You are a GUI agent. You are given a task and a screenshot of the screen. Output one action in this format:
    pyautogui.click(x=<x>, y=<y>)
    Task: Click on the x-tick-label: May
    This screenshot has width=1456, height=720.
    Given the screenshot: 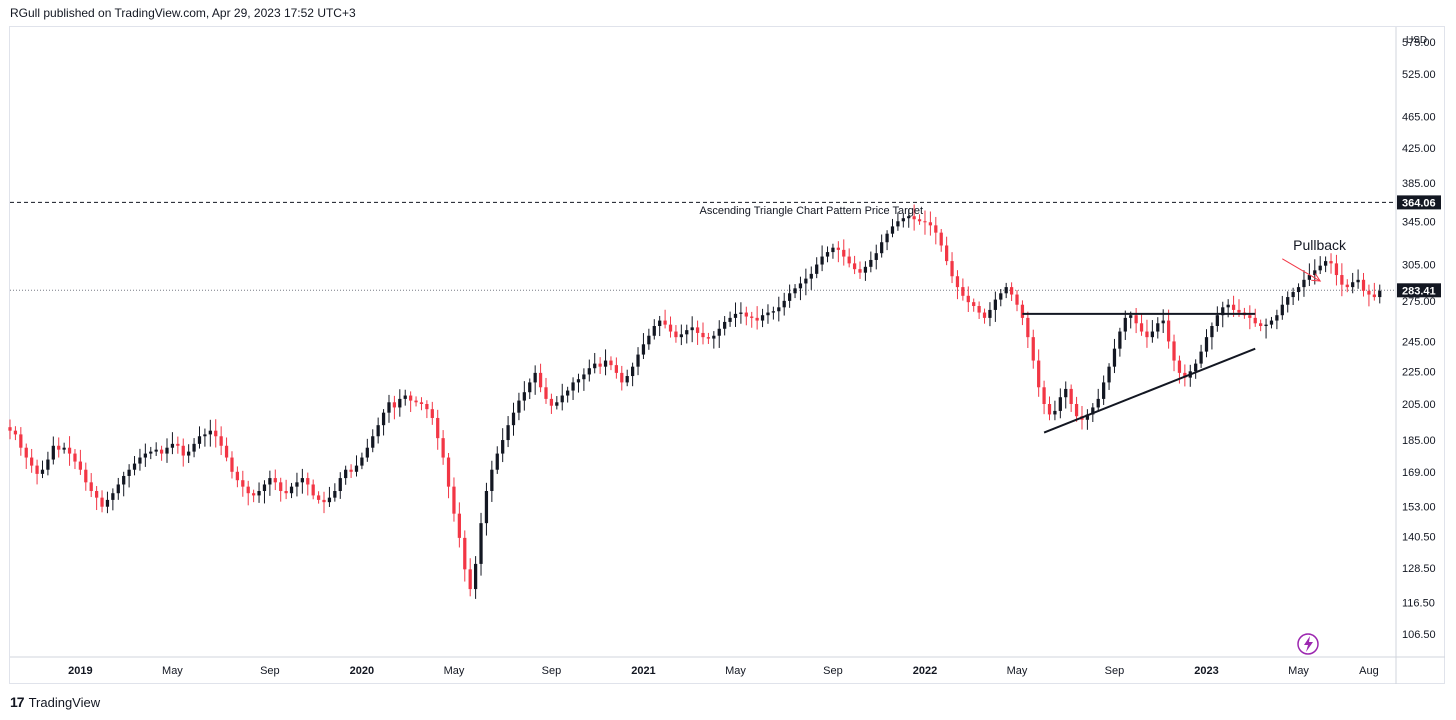 What is the action you would take?
    pyautogui.click(x=1298, y=671)
    